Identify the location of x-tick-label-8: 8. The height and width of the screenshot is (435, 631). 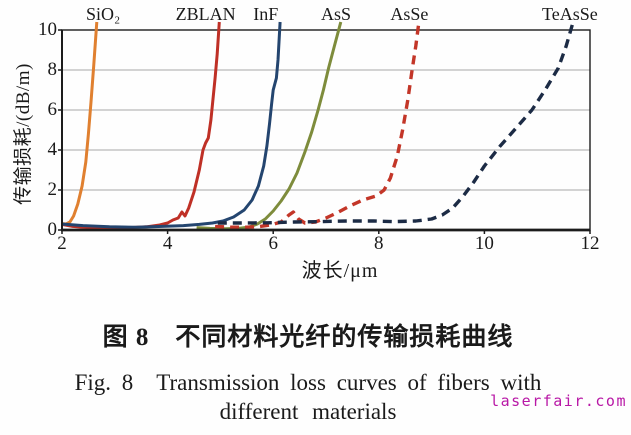
(379, 243).